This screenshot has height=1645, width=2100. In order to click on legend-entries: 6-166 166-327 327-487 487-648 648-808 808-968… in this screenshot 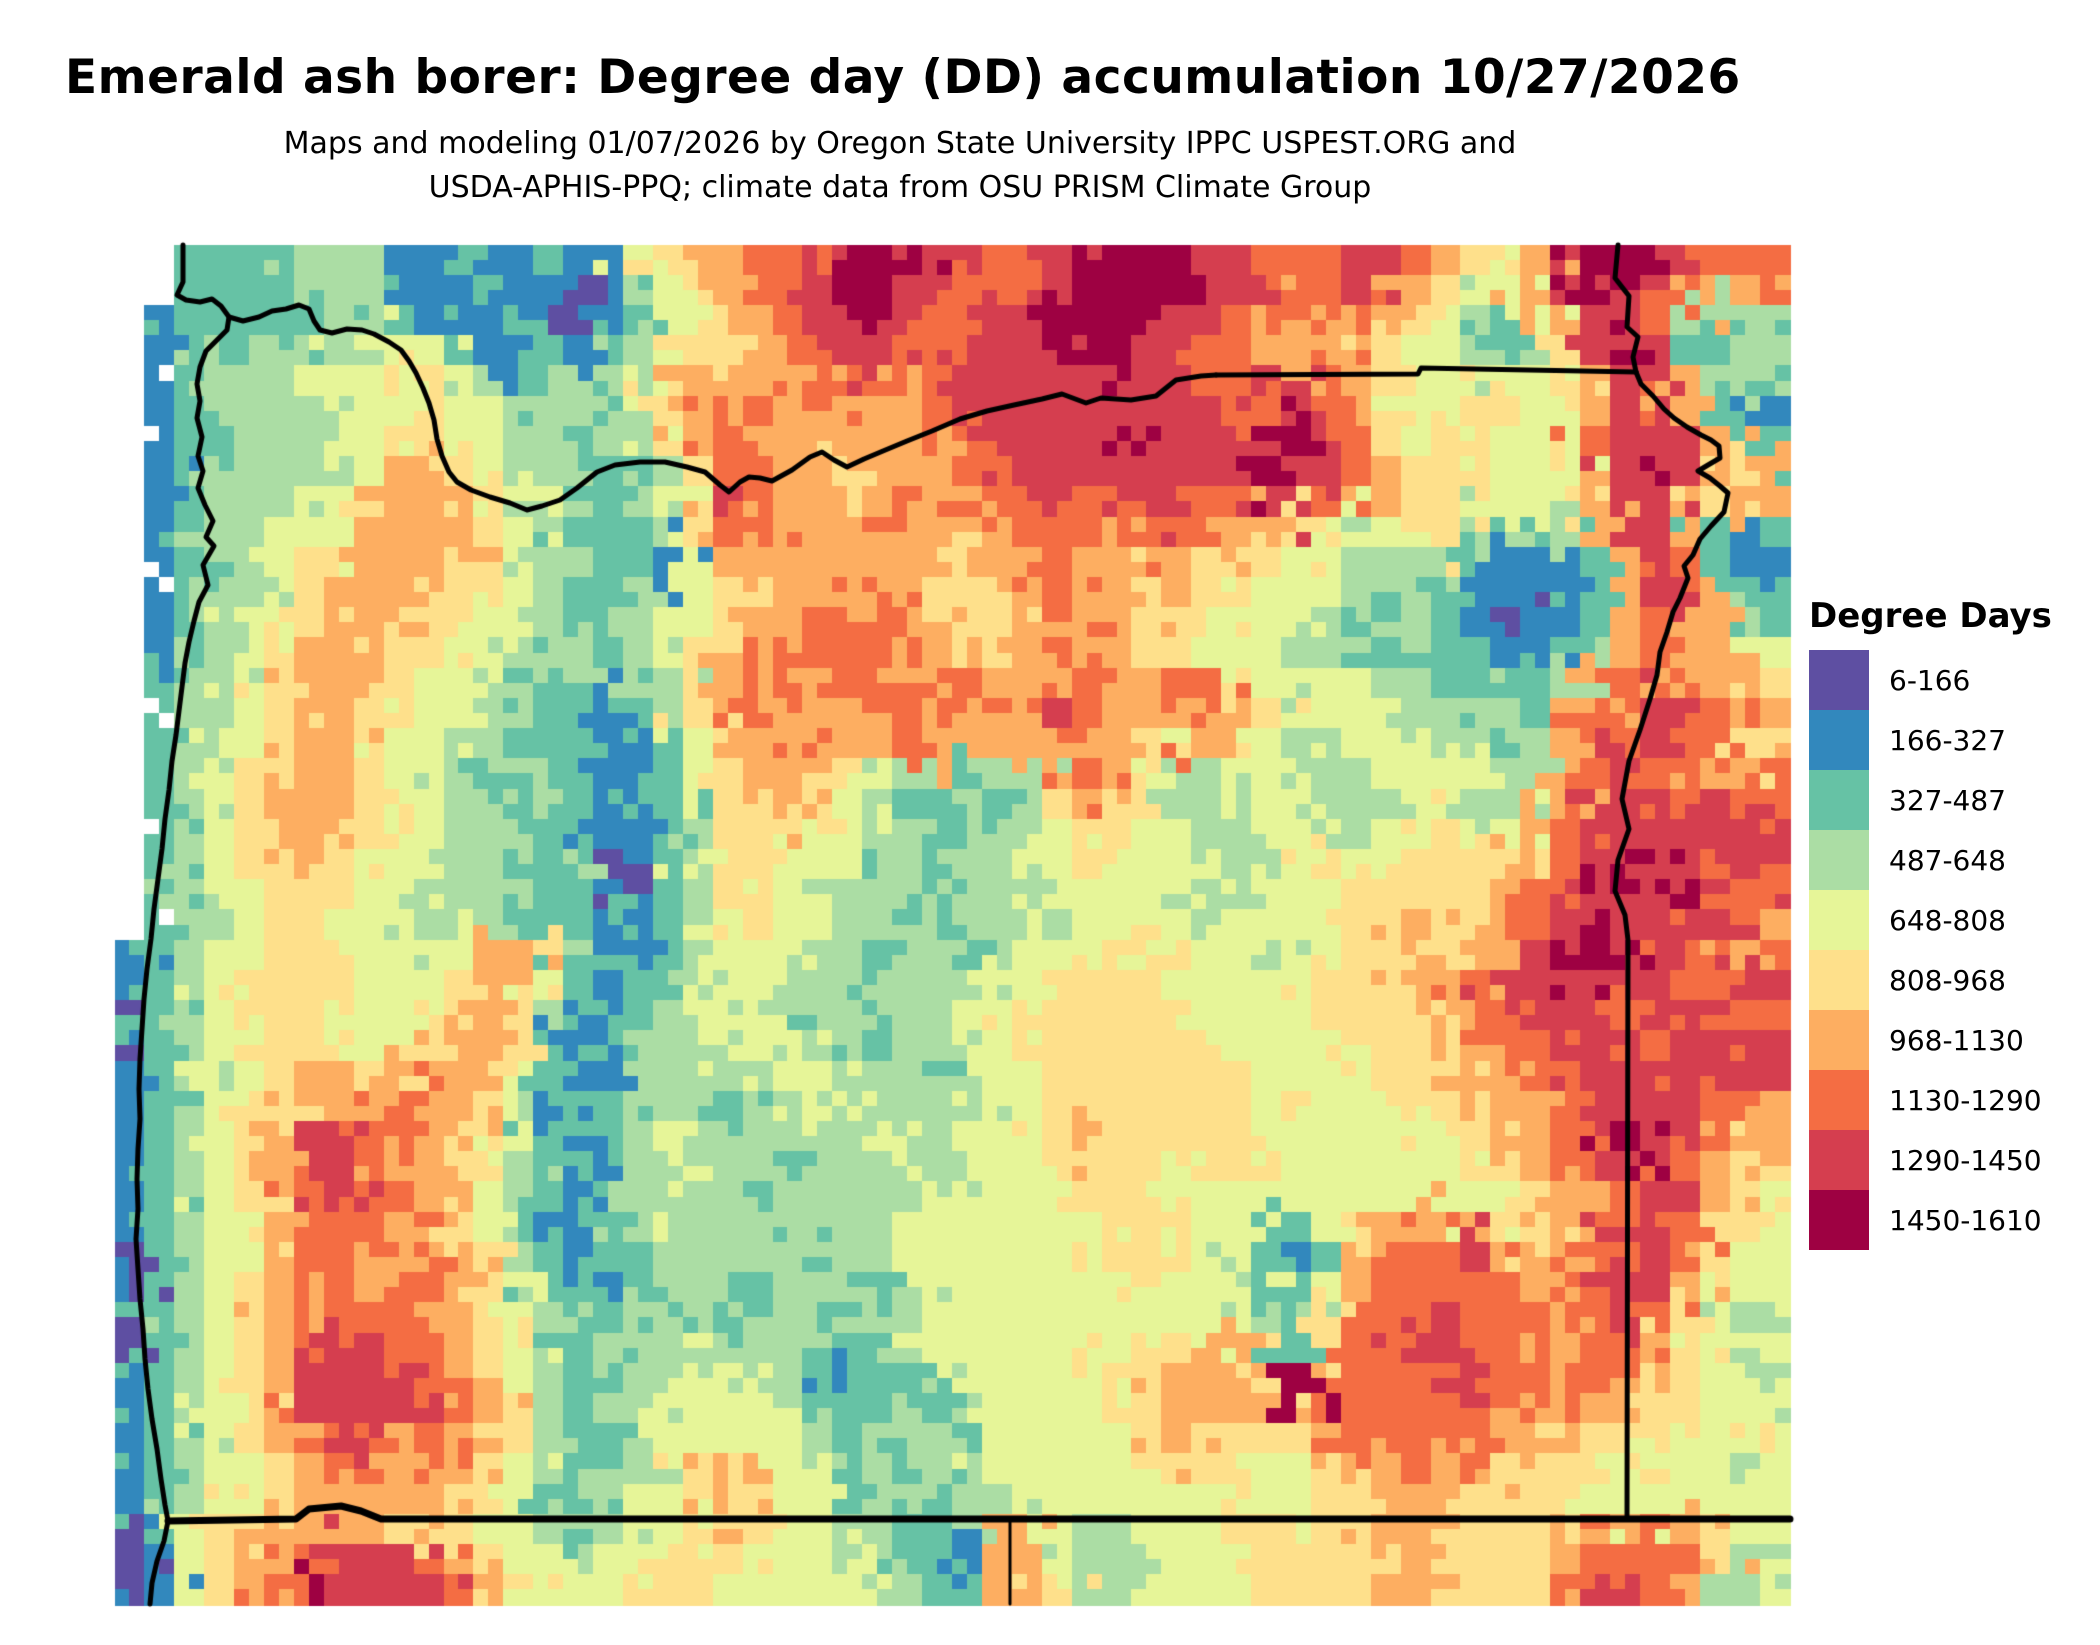, I will do `click(1951, 950)`.